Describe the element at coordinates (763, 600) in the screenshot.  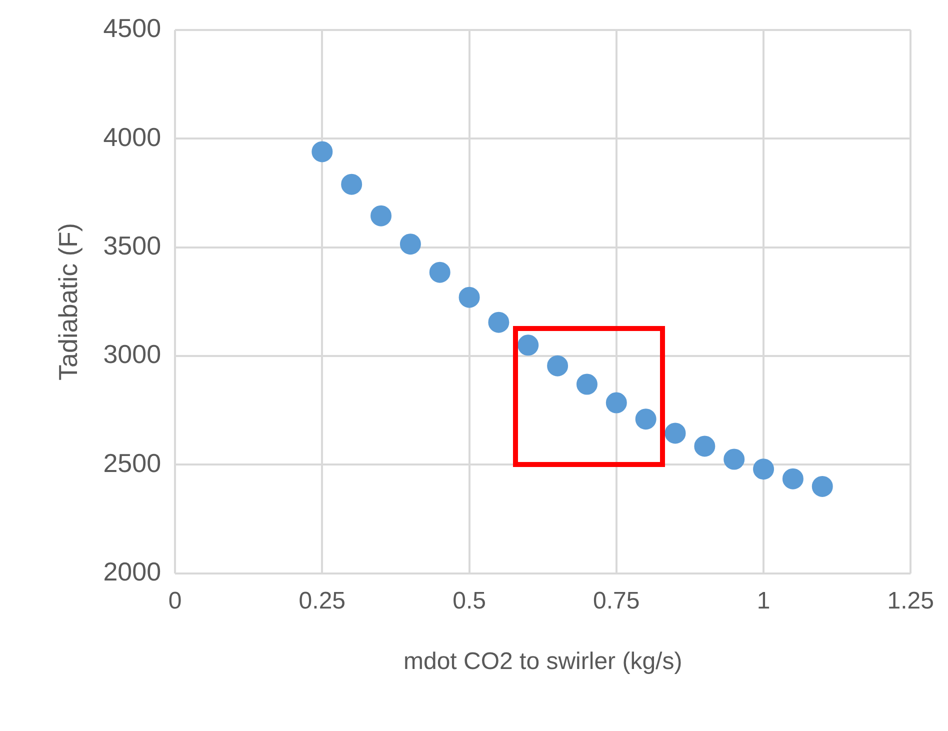
I see `x-tick-label: 1` at that location.